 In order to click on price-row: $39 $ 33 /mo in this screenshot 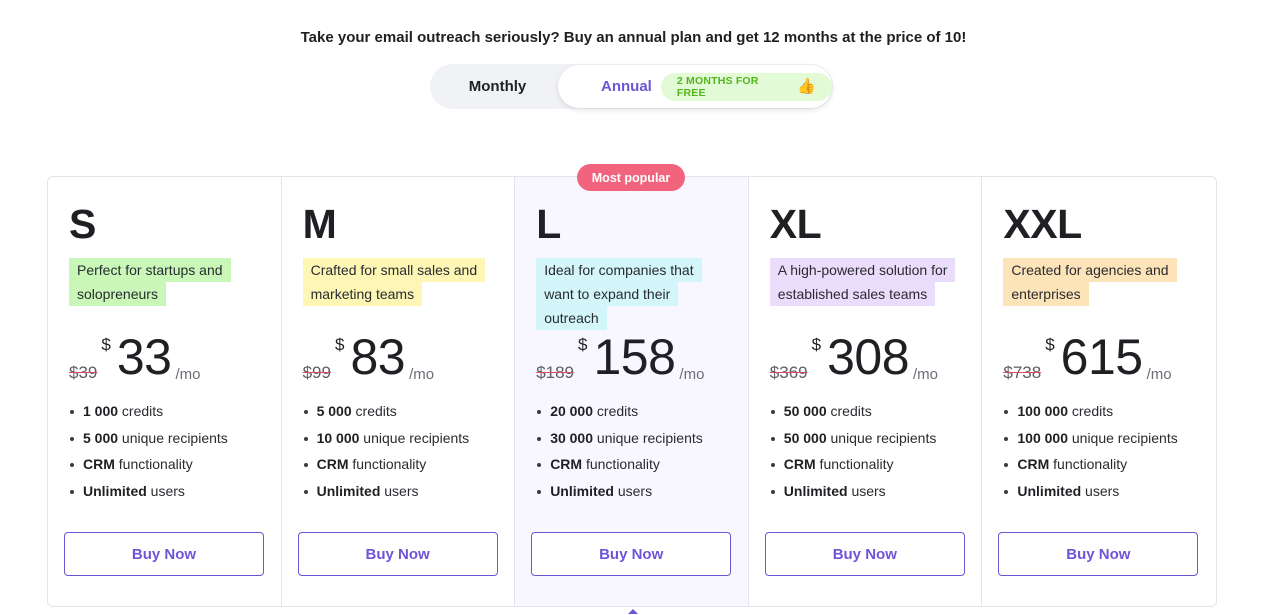, I will do `click(174, 357)`.